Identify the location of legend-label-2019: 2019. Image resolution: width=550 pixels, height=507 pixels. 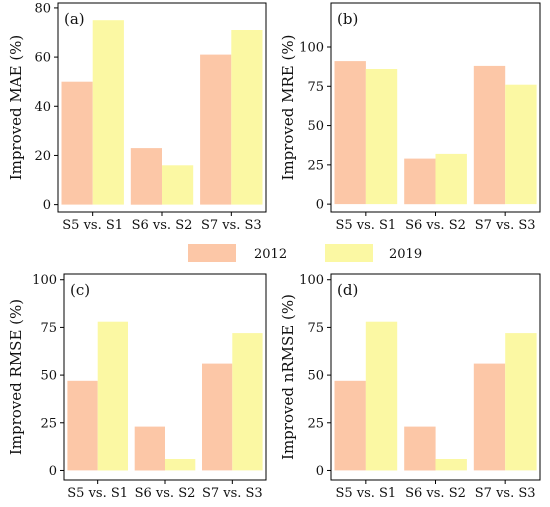
(405, 254).